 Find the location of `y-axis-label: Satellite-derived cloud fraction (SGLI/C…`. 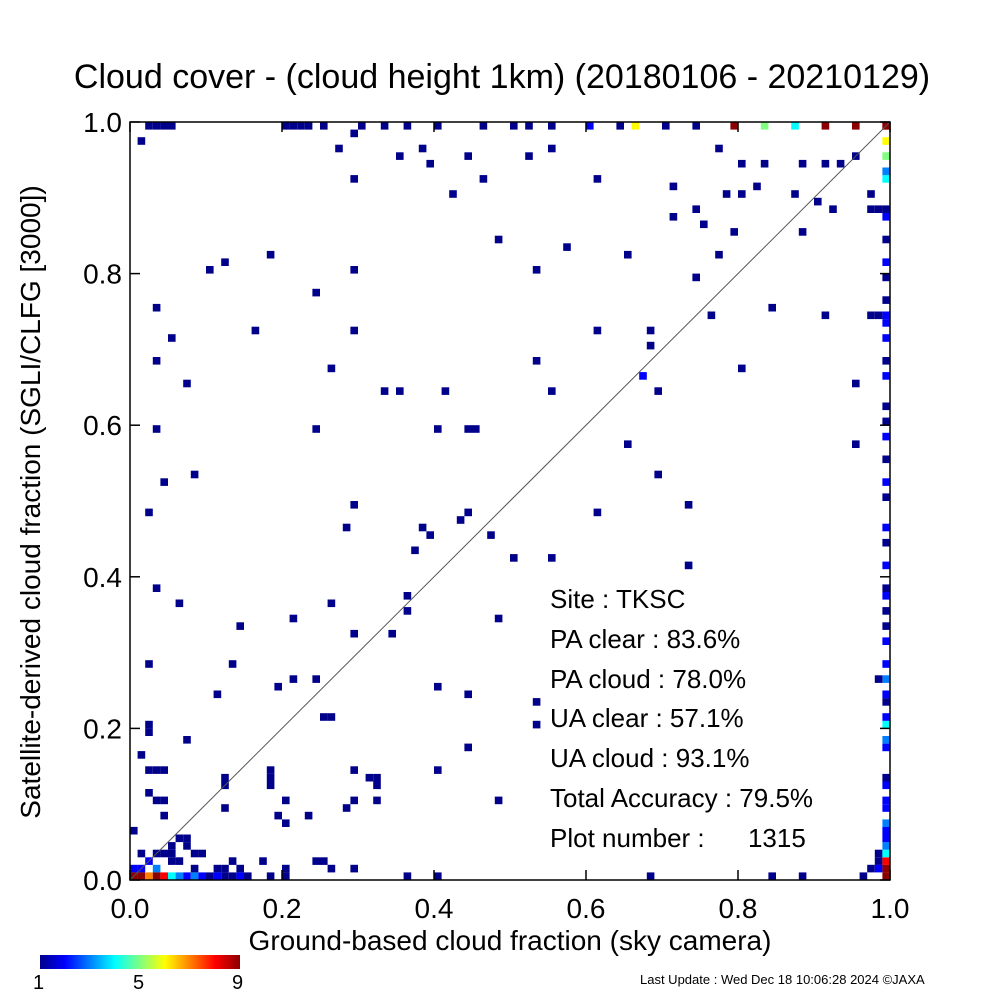

y-axis-label: Satellite-derived cloud fraction (SGLI/C… is located at coordinates (30, 501).